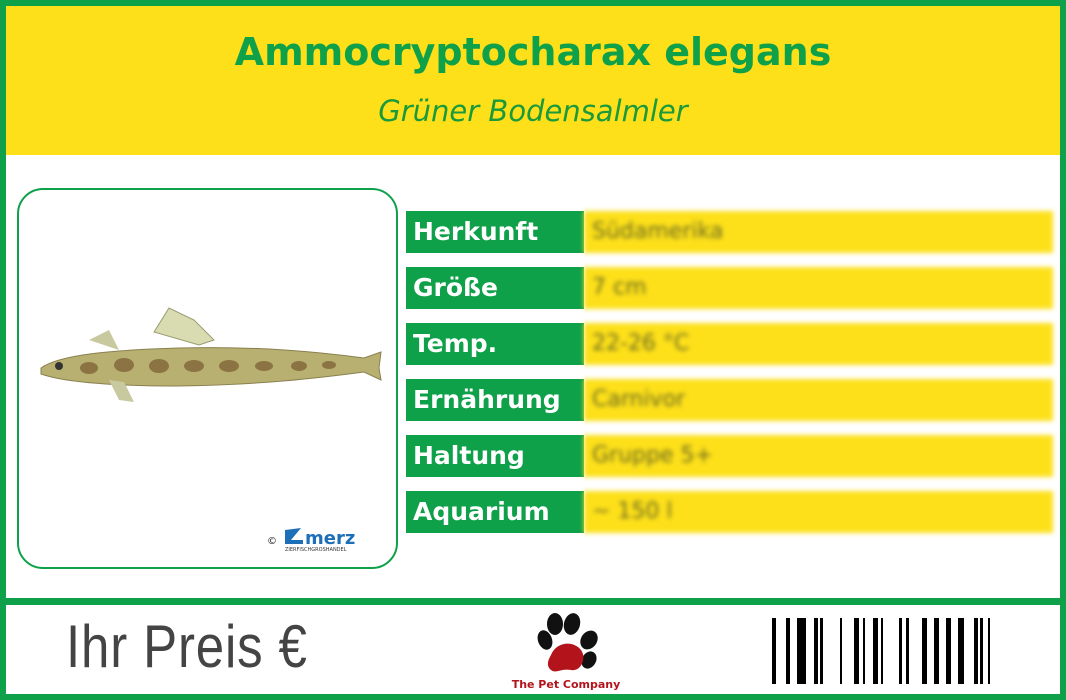 The image size is (1066, 700). Describe the element at coordinates (495, 456) in the screenshot. I see `fact-label: Haltung` at that location.